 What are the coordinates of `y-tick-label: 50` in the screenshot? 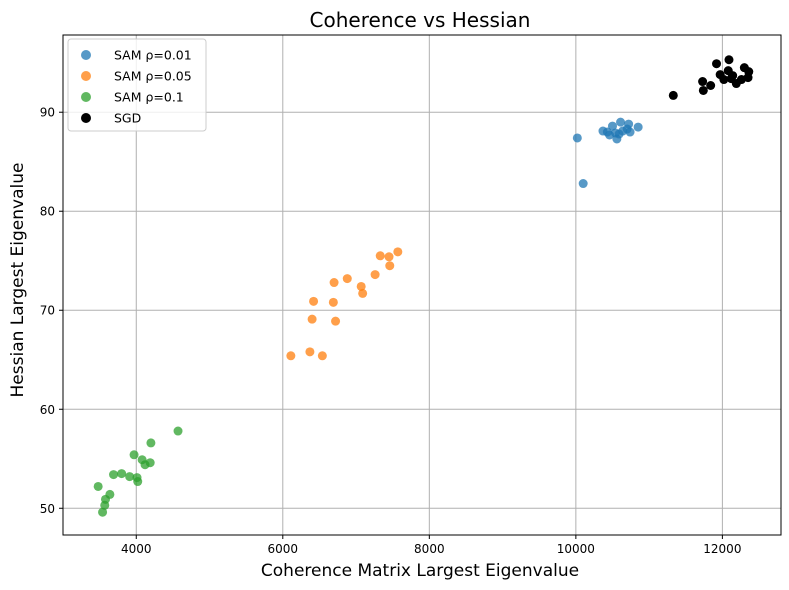 It's located at (47, 509).